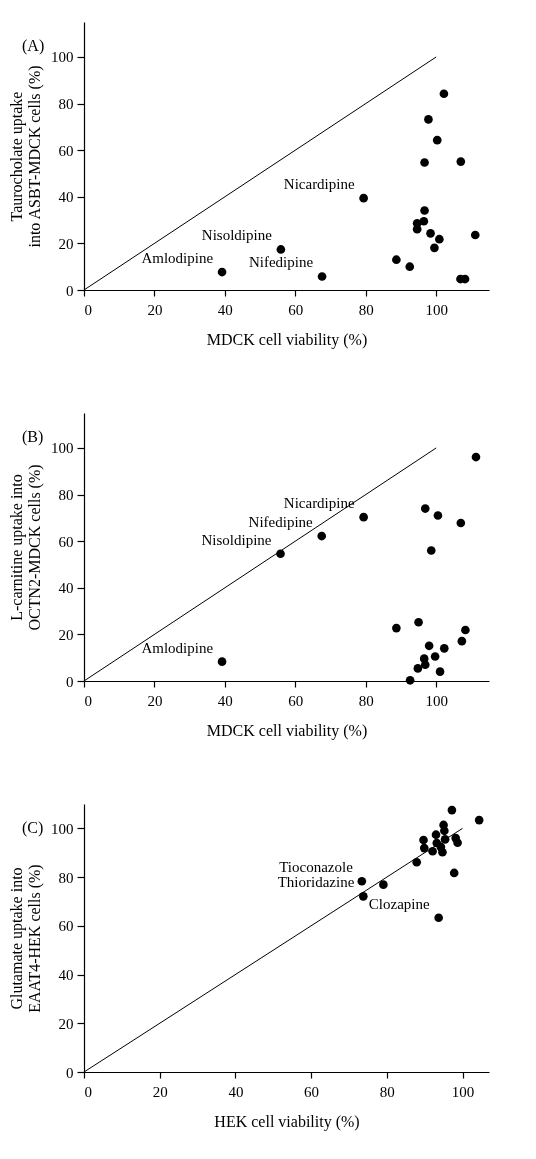 The height and width of the screenshot is (1159, 536). Describe the element at coordinates (281, 522) in the screenshot. I see `annotation: Nifedipine` at that location.